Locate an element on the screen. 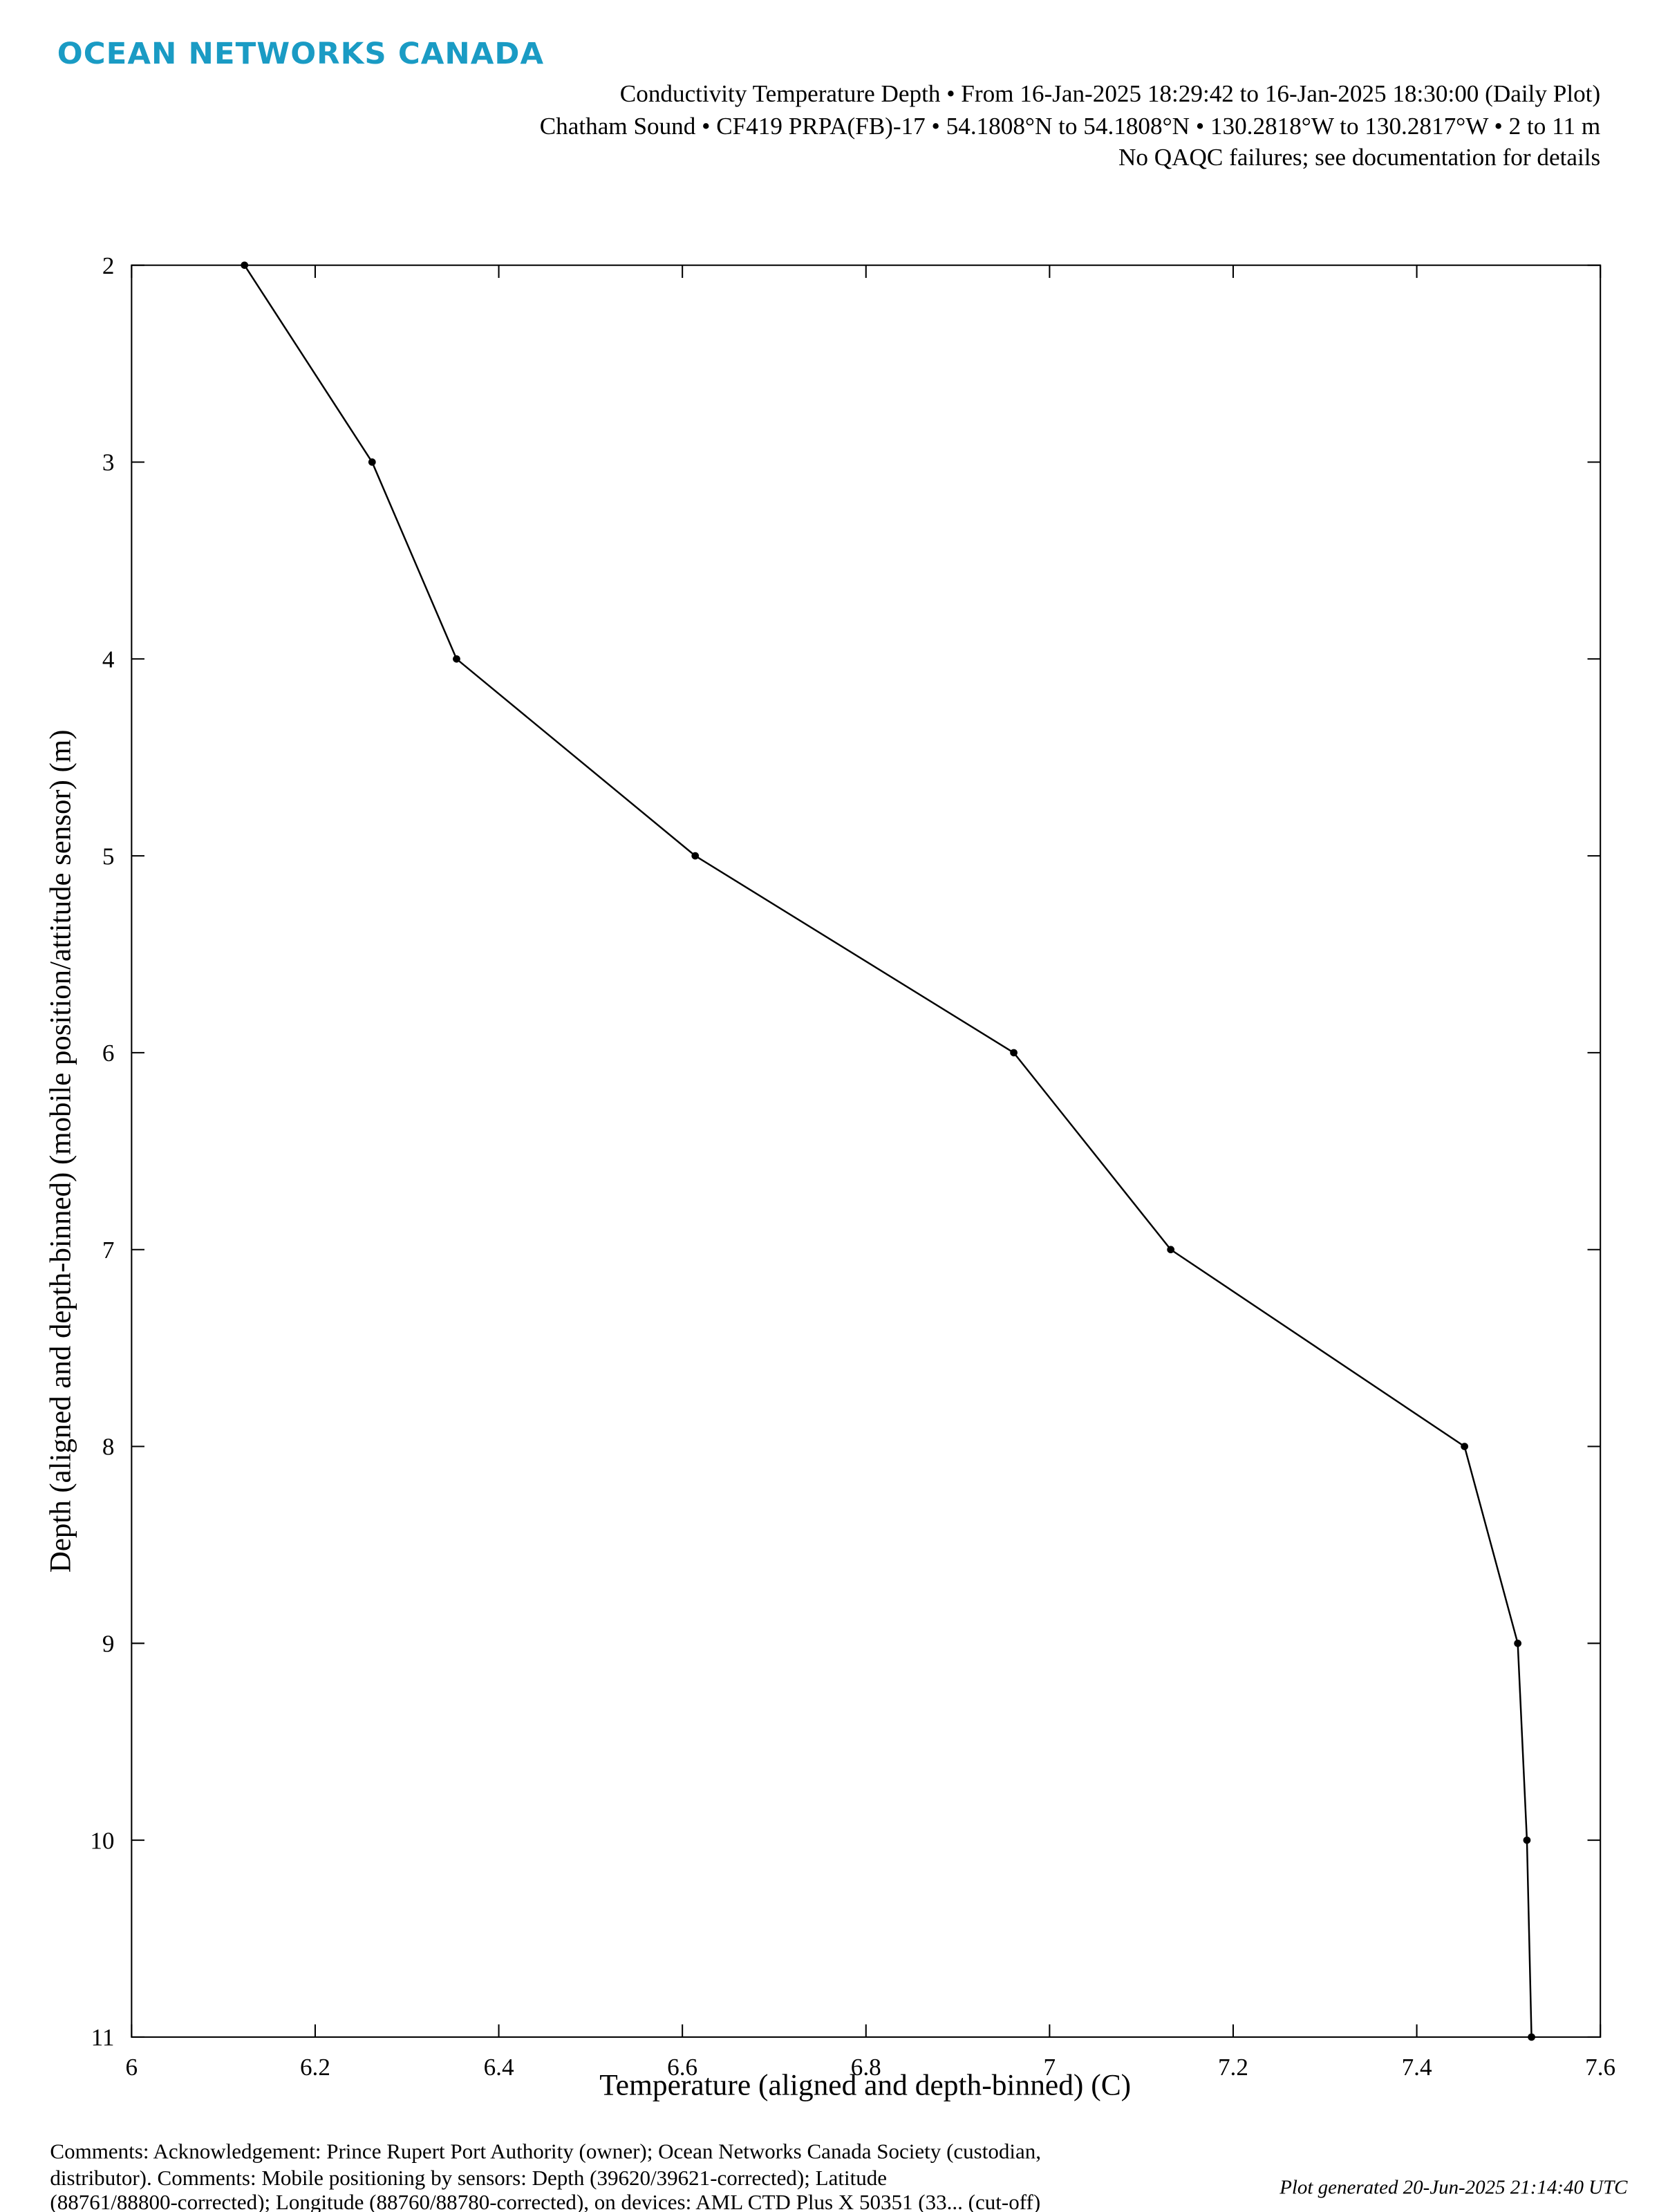 Image resolution: width=1659 pixels, height=2212 pixels. x-tick-label: 7 is located at coordinates (1050, 2067).